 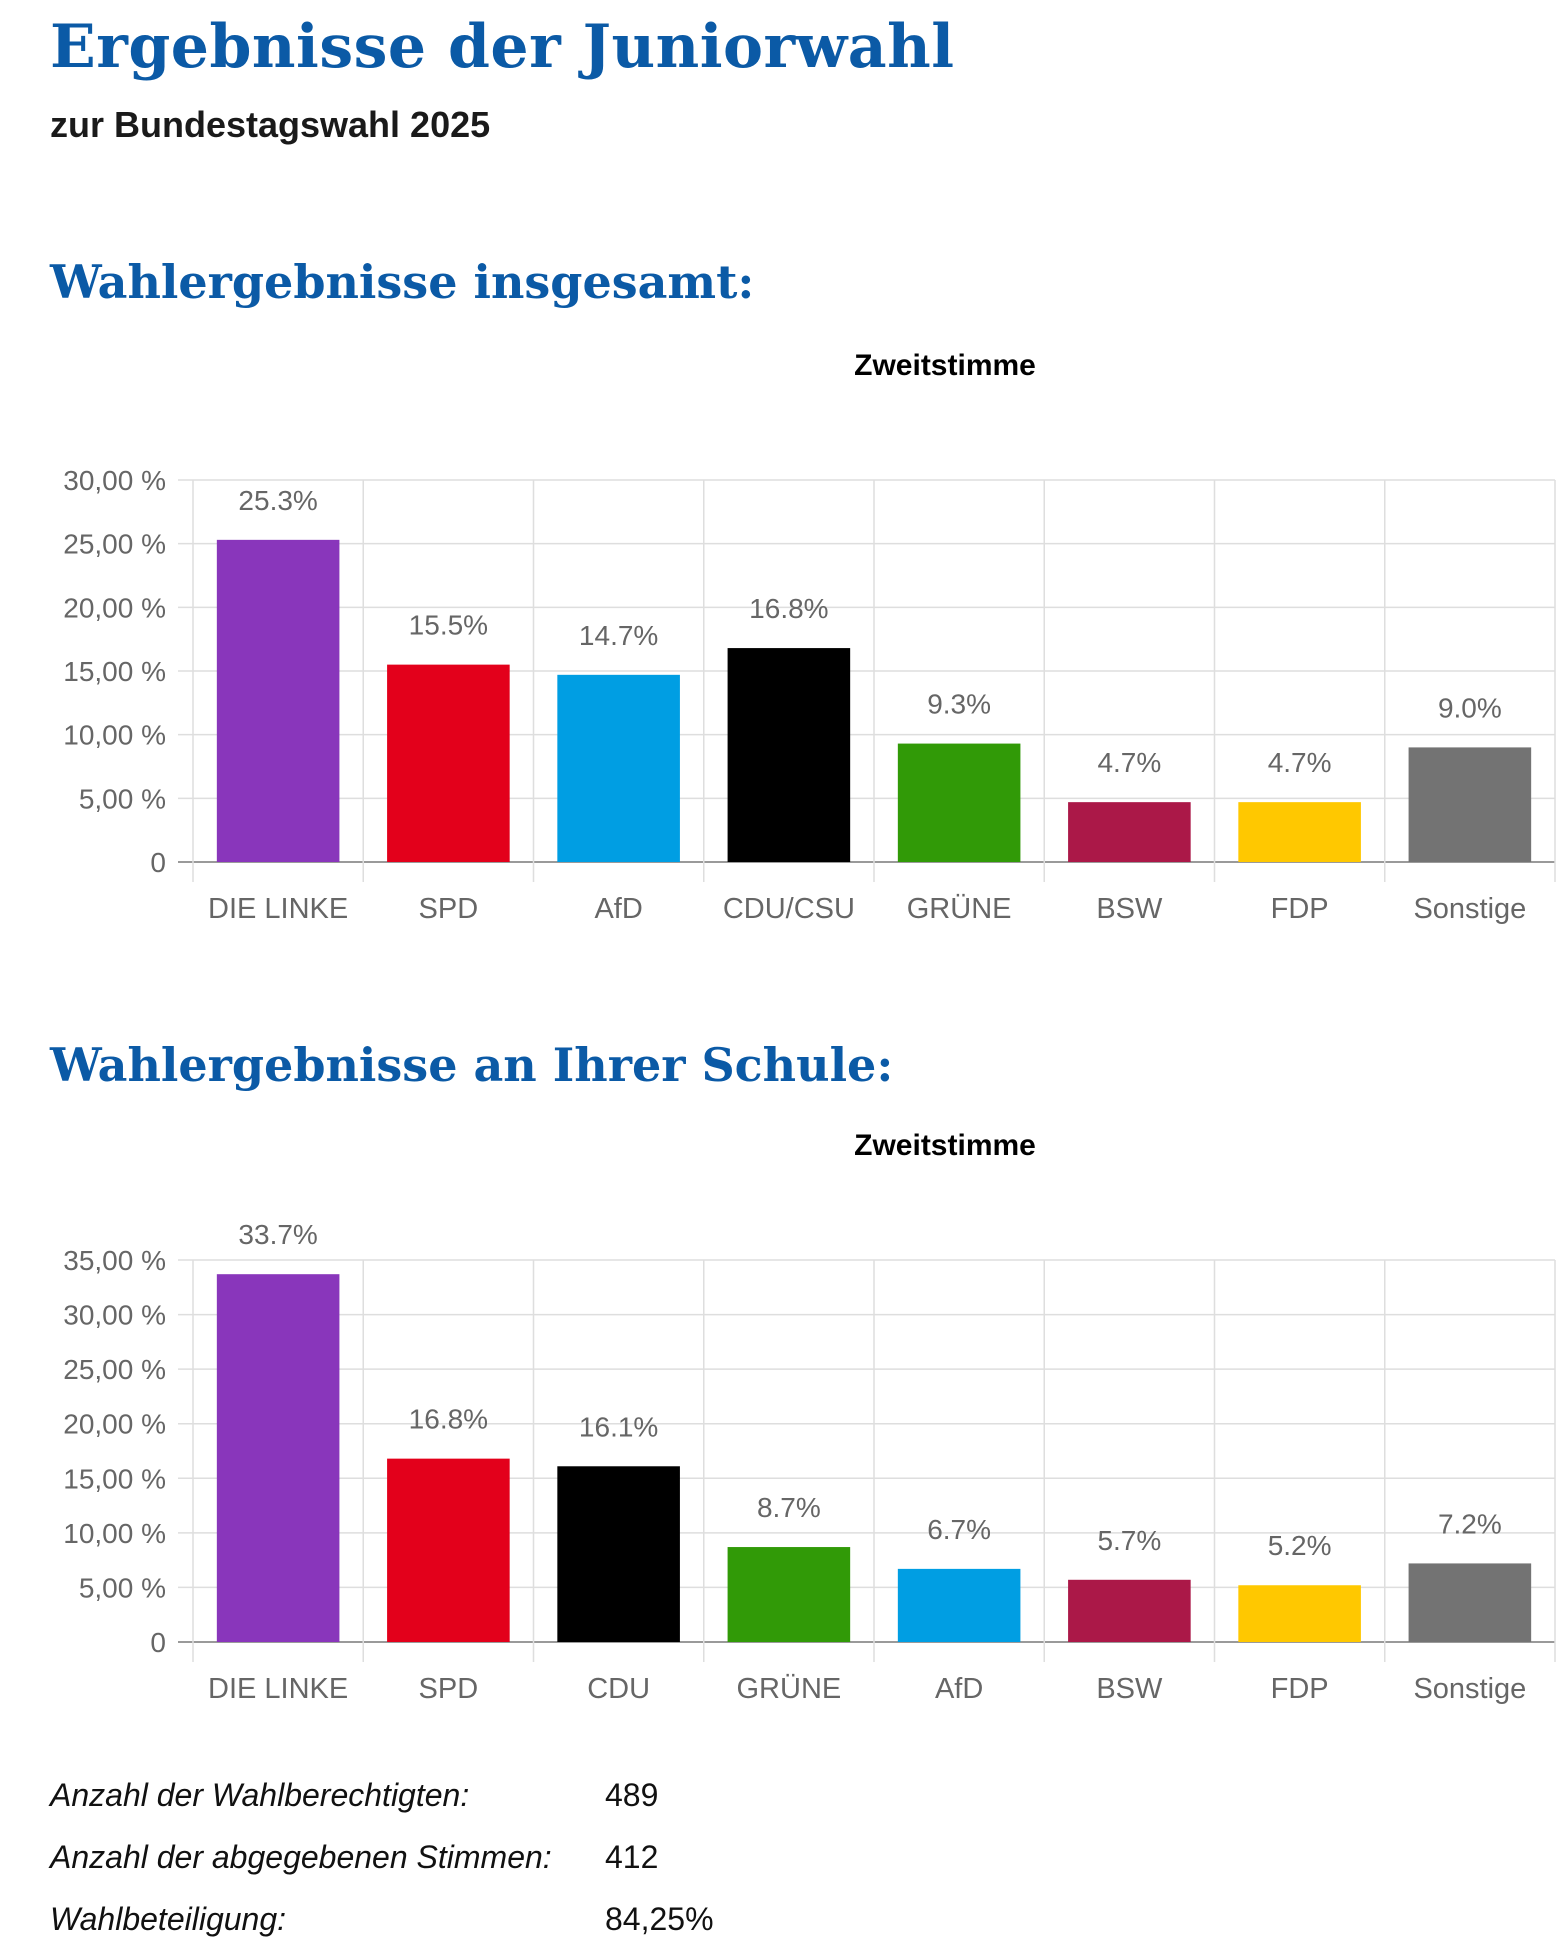 I want to click on data-label: 14.7%, so click(x=618, y=635).